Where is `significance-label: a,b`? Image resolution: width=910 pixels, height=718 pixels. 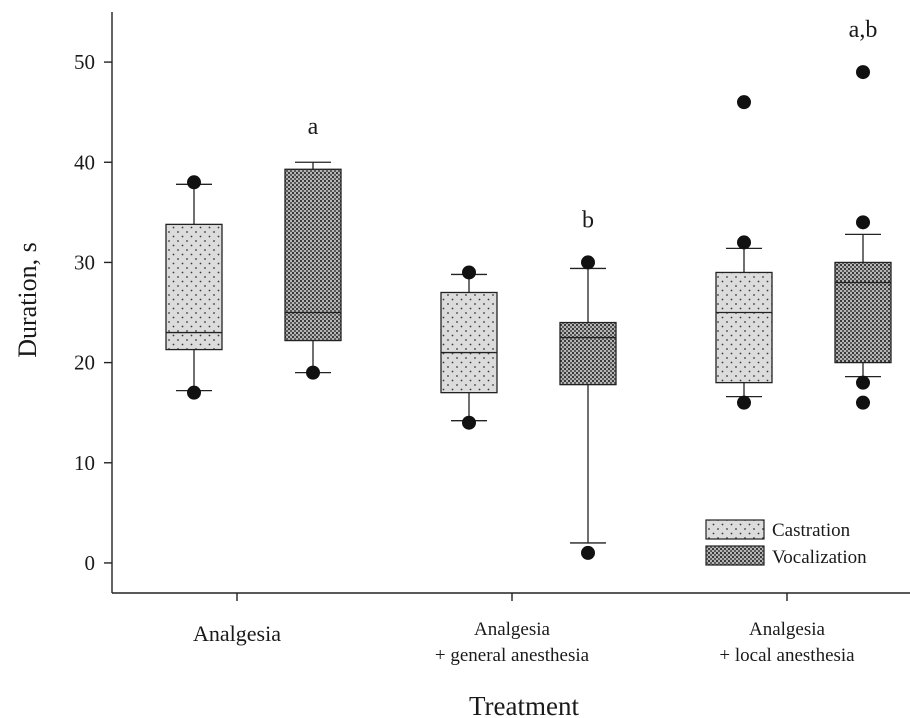
significance-label: a,b is located at coordinates (863, 30).